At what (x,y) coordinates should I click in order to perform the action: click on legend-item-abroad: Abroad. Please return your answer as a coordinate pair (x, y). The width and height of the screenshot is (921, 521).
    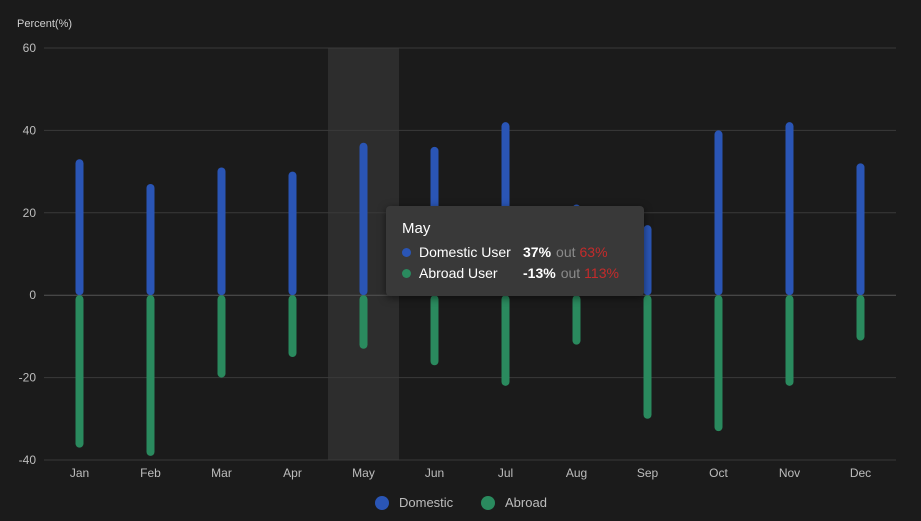
    Looking at the image, I should click on (514, 502).